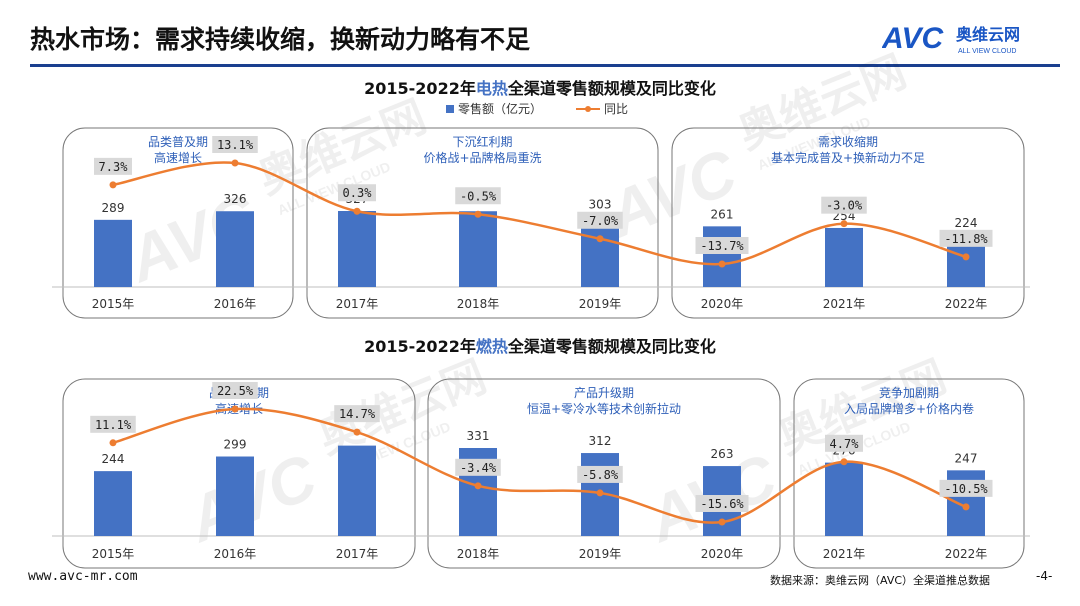 Image resolution: width=1080 pixels, height=606 pixels. What do you see at coordinates (113, 459) in the screenshot?
I see `bar-value-label: 244` at bounding box center [113, 459].